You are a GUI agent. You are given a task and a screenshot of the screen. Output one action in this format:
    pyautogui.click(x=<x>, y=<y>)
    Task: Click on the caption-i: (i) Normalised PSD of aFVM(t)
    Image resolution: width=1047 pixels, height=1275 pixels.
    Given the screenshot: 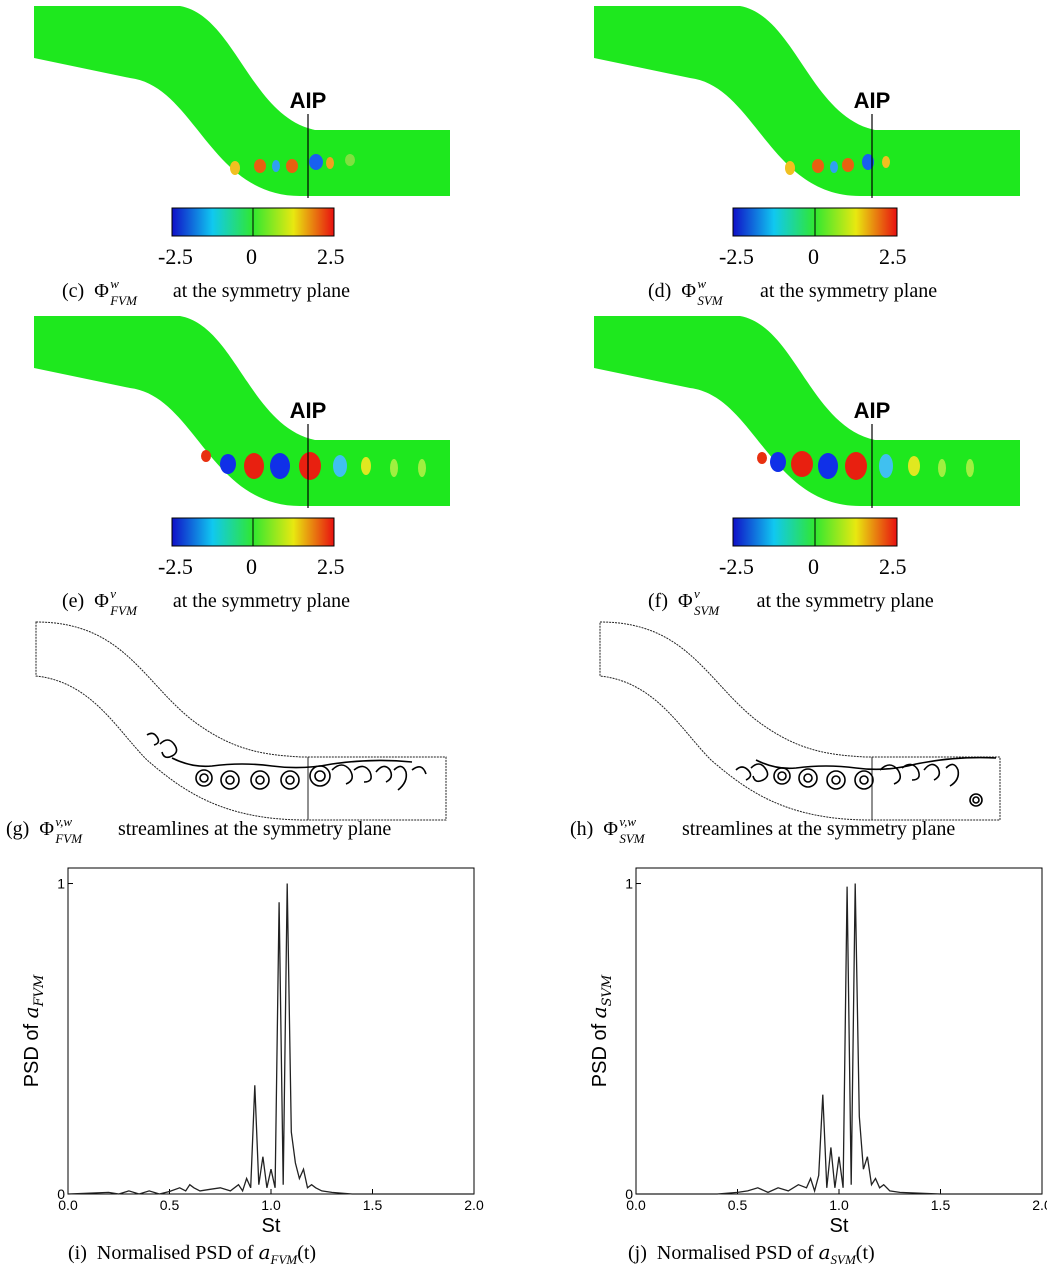 What is the action you would take?
    pyautogui.click(x=192, y=1253)
    